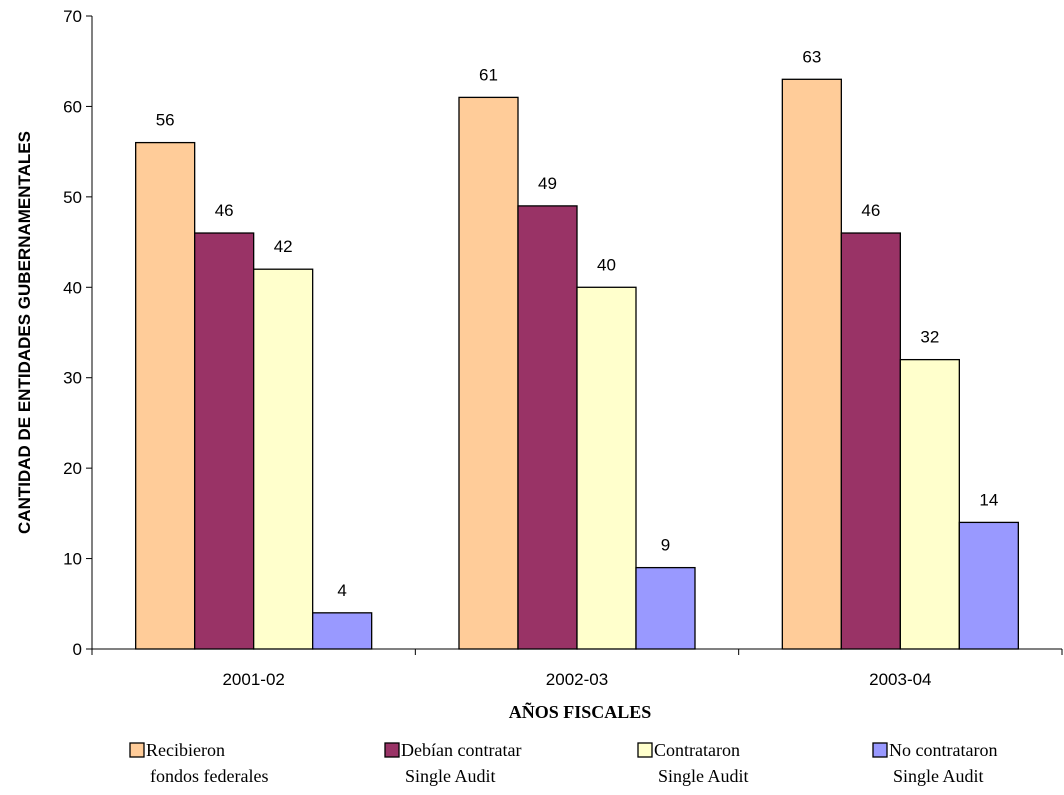 This screenshot has height=795, width=1064. Describe the element at coordinates (253, 679) in the screenshot. I see `x-tick-label: 2001-02` at that location.